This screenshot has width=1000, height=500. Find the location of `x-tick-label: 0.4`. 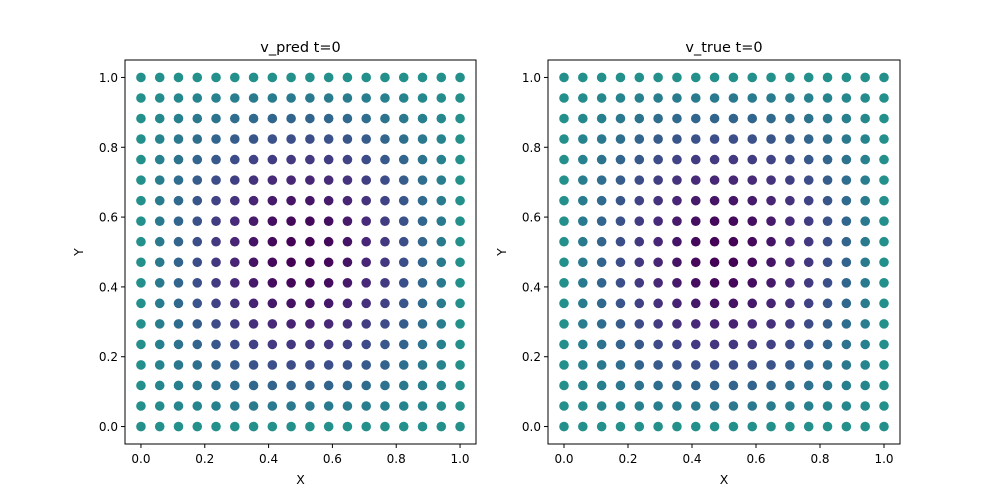

x-tick-label: 0.4 is located at coordinates (268, 459).